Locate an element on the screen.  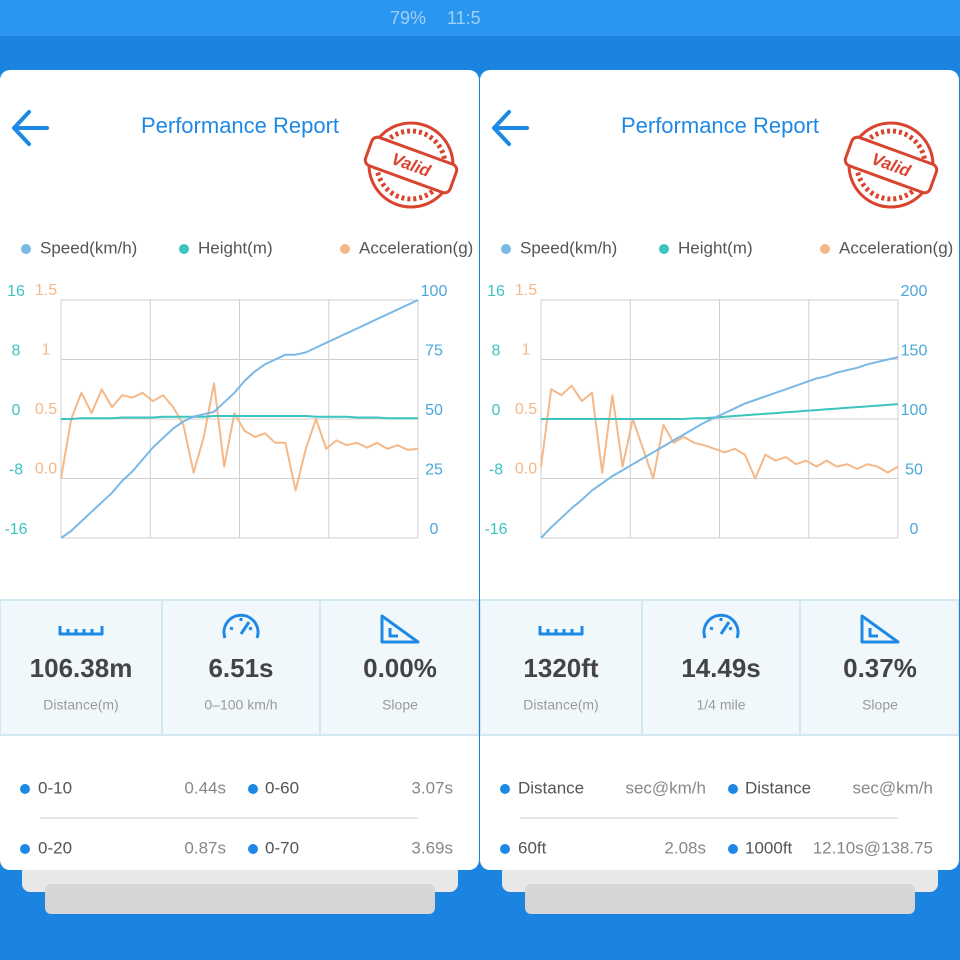
stat-value: 6.51s is located at coordinates (240, 668).